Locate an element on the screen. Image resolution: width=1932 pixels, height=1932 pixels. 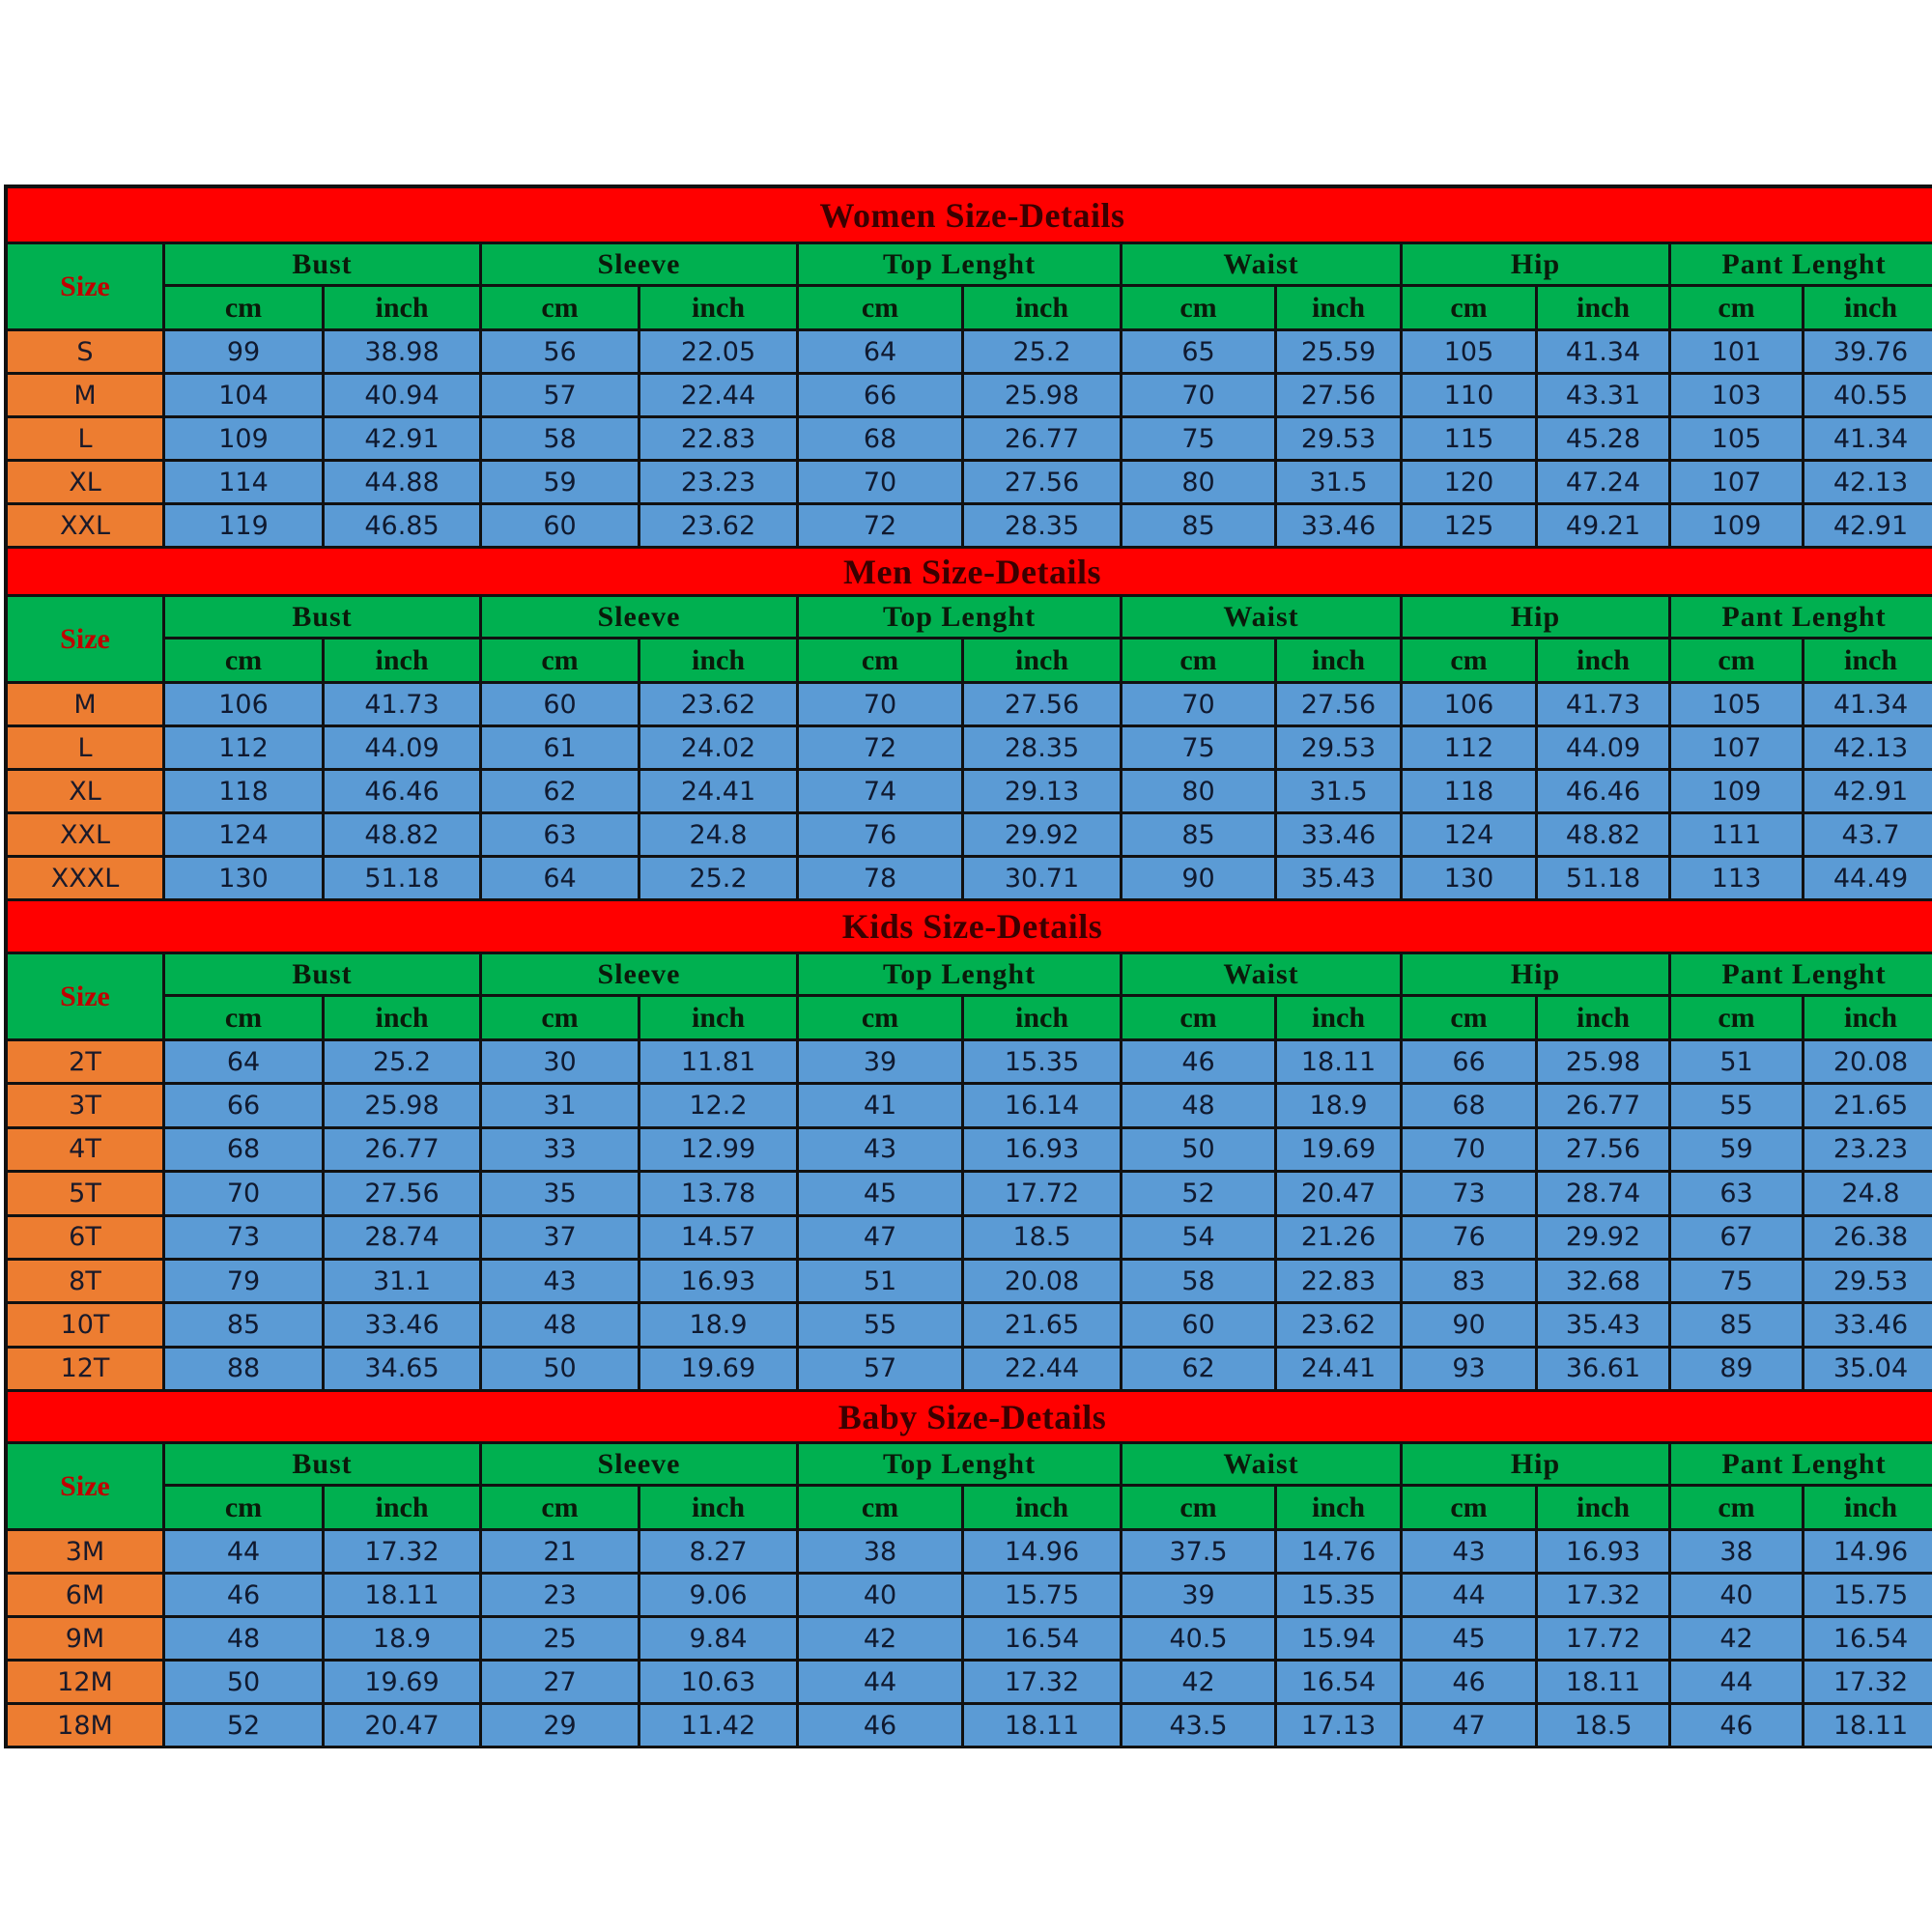
value-cell: 31.1 is located at coordinates (403, 1282).